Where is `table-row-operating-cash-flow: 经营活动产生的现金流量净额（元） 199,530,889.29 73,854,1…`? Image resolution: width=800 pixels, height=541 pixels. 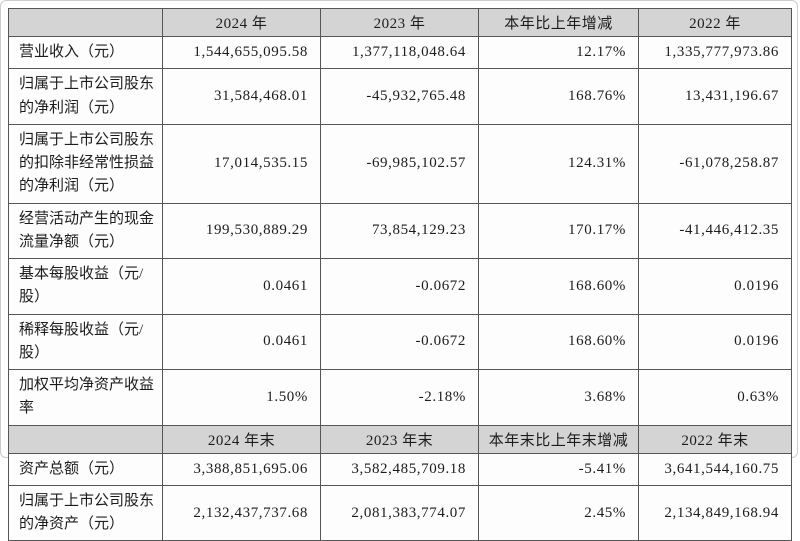
table-row-operating-cash-flow: 经营活动产生的现金流量净额（元） 199,530,889.29 73,854,1… is located at coordinates (400, 230).